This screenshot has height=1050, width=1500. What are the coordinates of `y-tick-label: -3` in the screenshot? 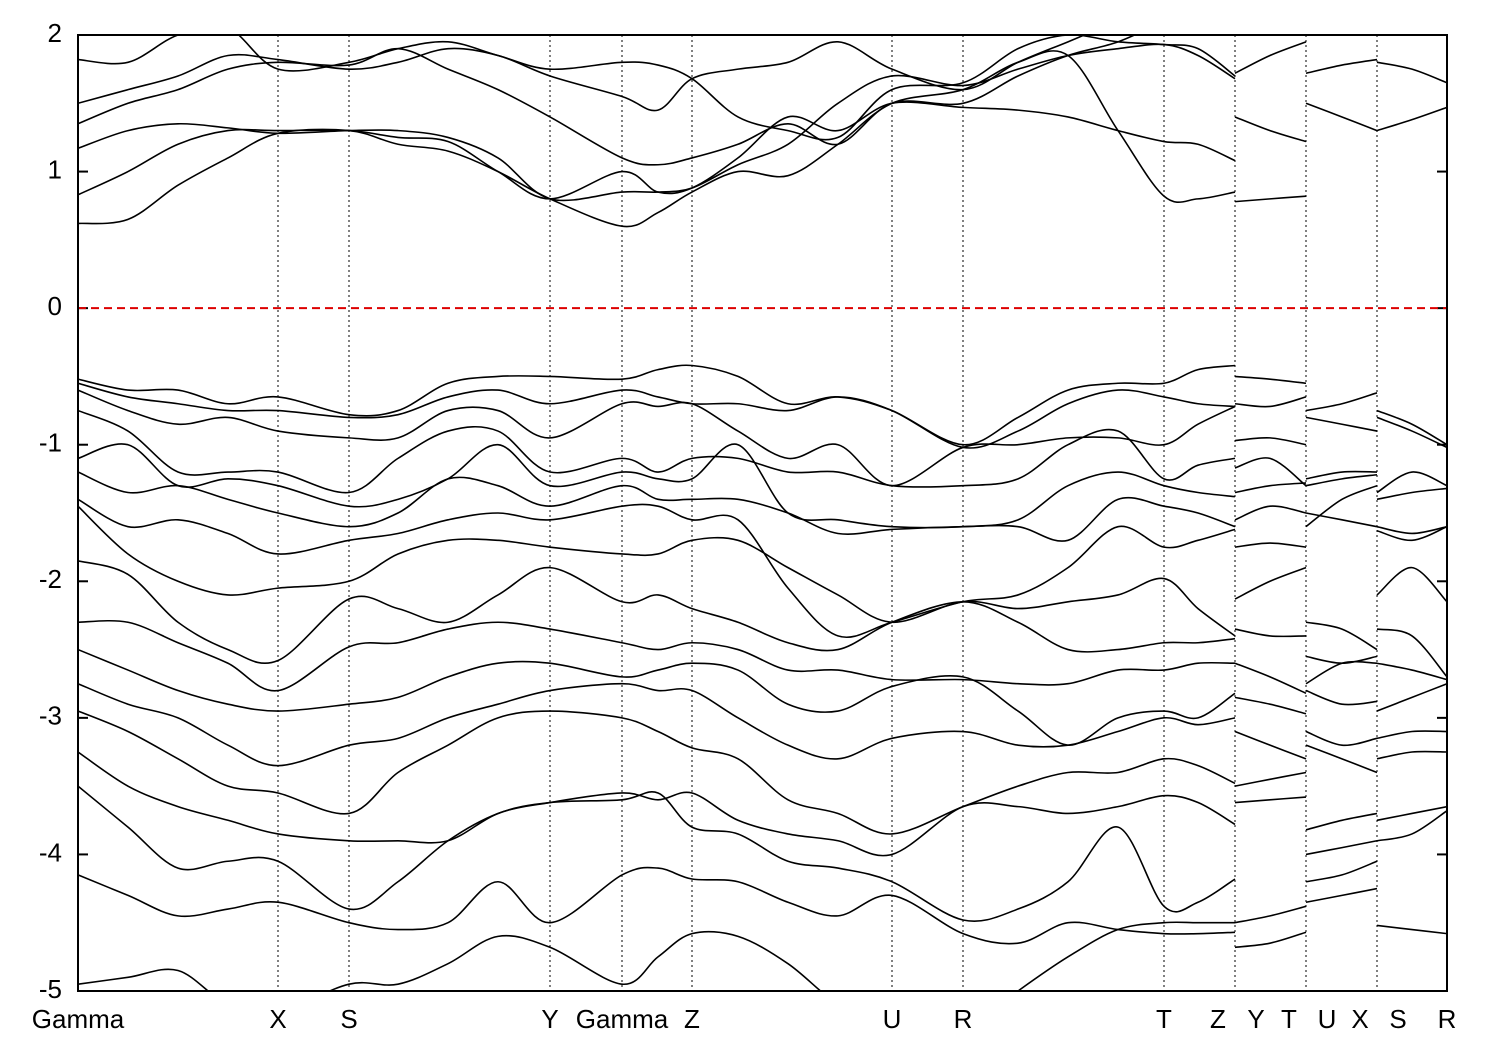 It's located at (50, 716).